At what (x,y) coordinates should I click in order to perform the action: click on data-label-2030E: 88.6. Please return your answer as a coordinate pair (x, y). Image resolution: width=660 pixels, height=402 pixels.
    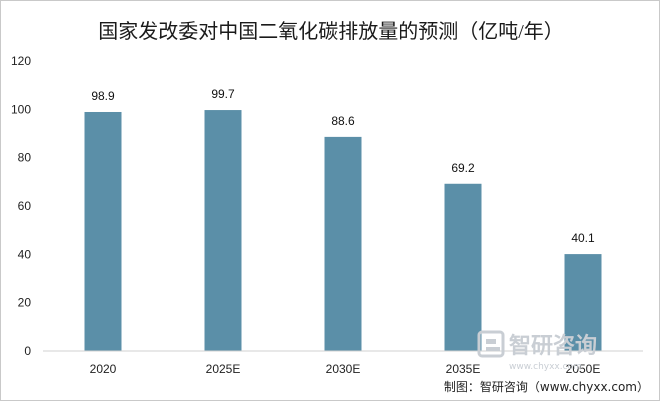
    Looking at the image, I should click on (343, 121).